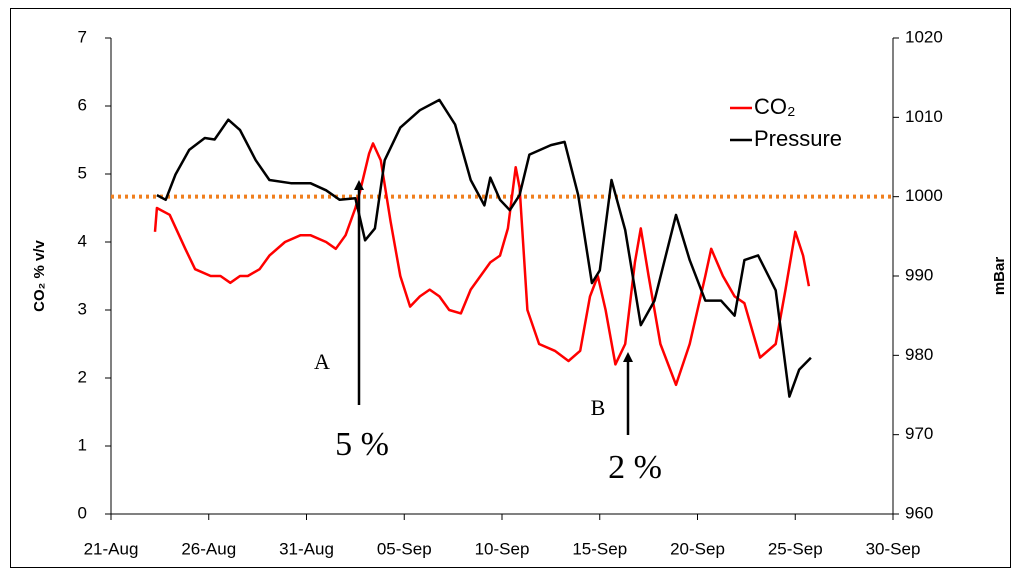  Describe the element at coordinates (82, 512) in the screenshot. I see `y-tick-label: 0` at that location.